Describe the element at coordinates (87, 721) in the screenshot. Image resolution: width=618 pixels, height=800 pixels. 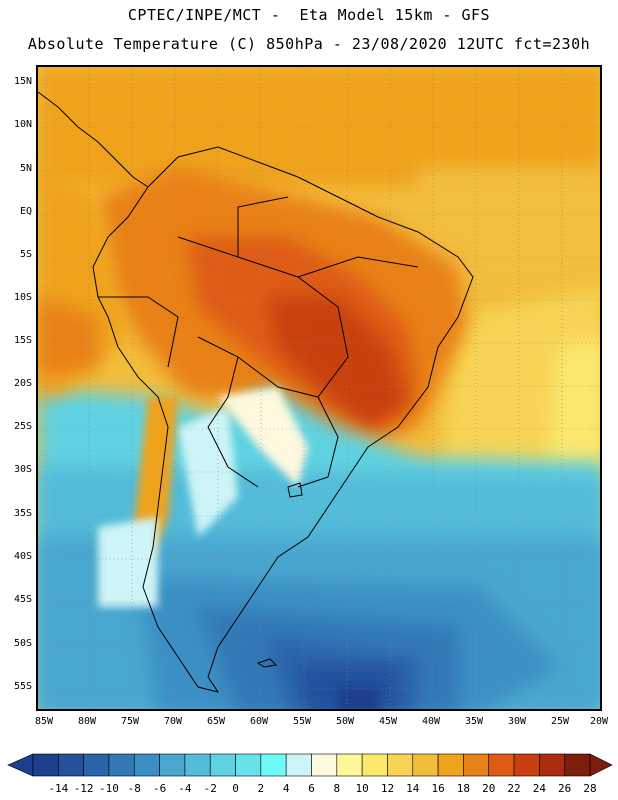
I see `lon-label: 80W` at that location.